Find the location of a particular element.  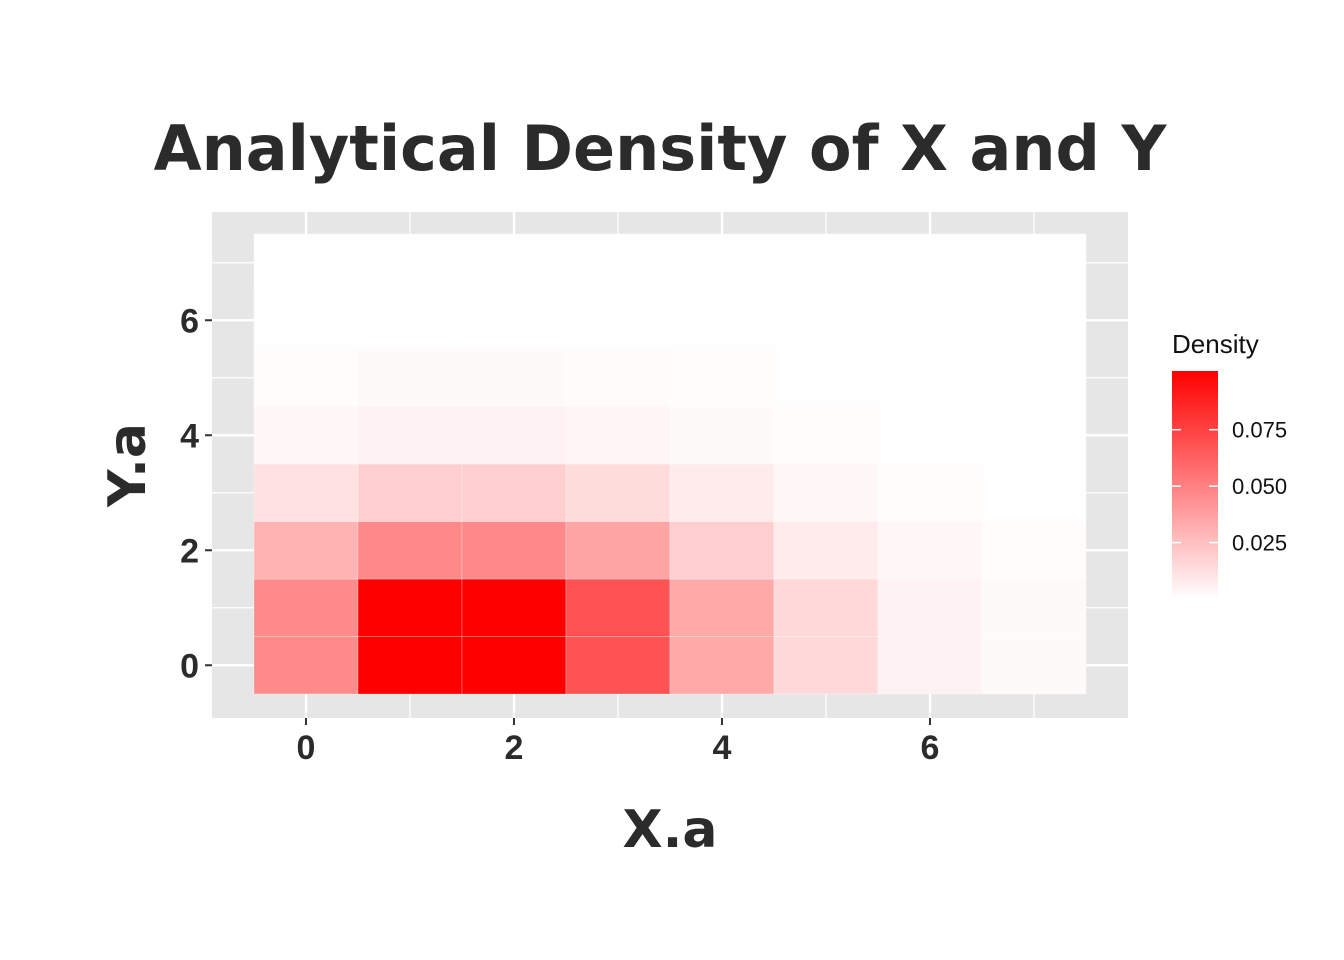

legend-tick-label: 0.025 is located at coordinates (1259, 543).